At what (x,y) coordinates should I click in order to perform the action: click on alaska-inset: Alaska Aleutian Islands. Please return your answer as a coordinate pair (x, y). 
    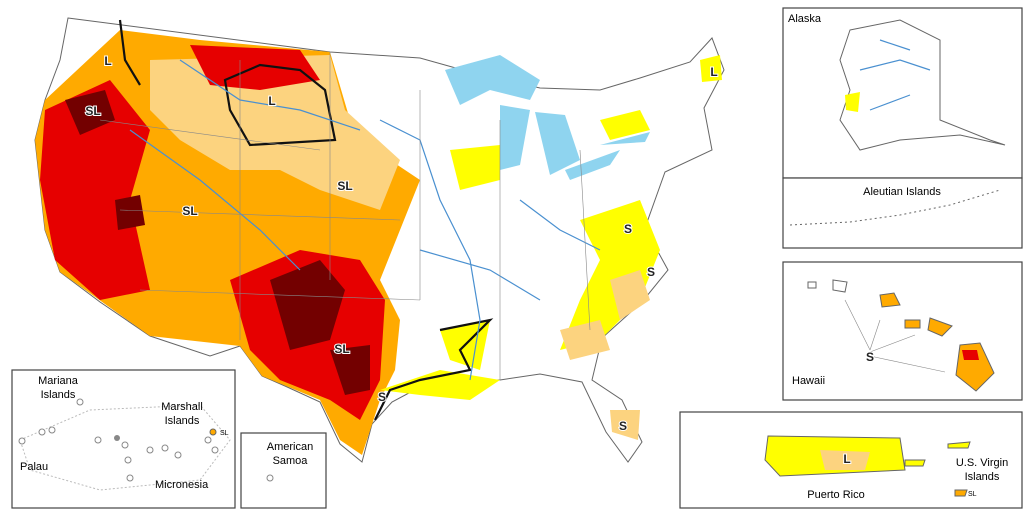
    Looking at the image, I should click on (902, 128).